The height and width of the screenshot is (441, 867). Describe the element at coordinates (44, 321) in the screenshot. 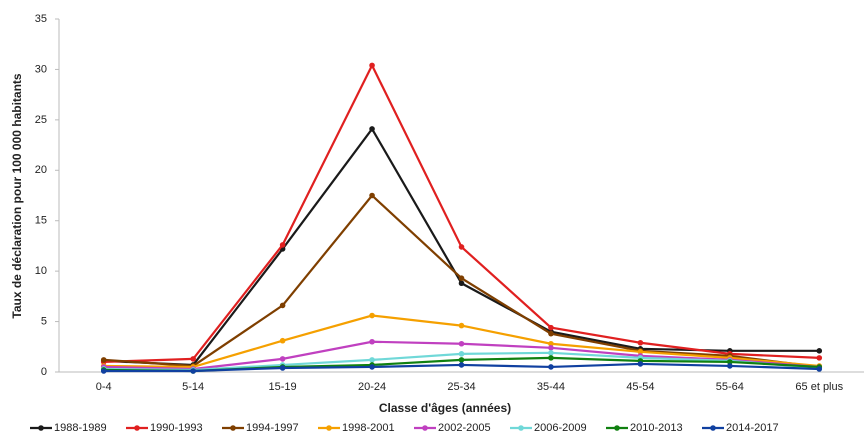

I see `y-tick-label: 5` at that location.